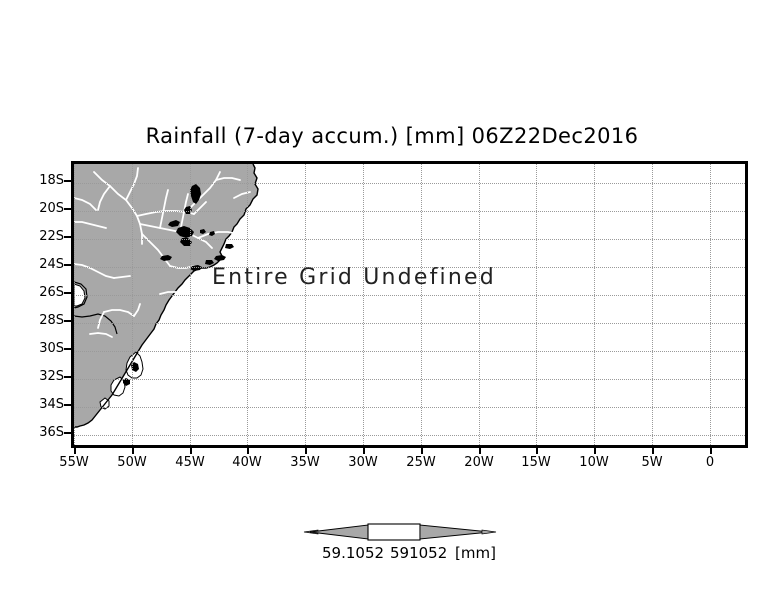  What do you see at coordinates (409, 452) in the screenshot?
I see `x-axis-tick-marks` at bounding box center [409, 452].